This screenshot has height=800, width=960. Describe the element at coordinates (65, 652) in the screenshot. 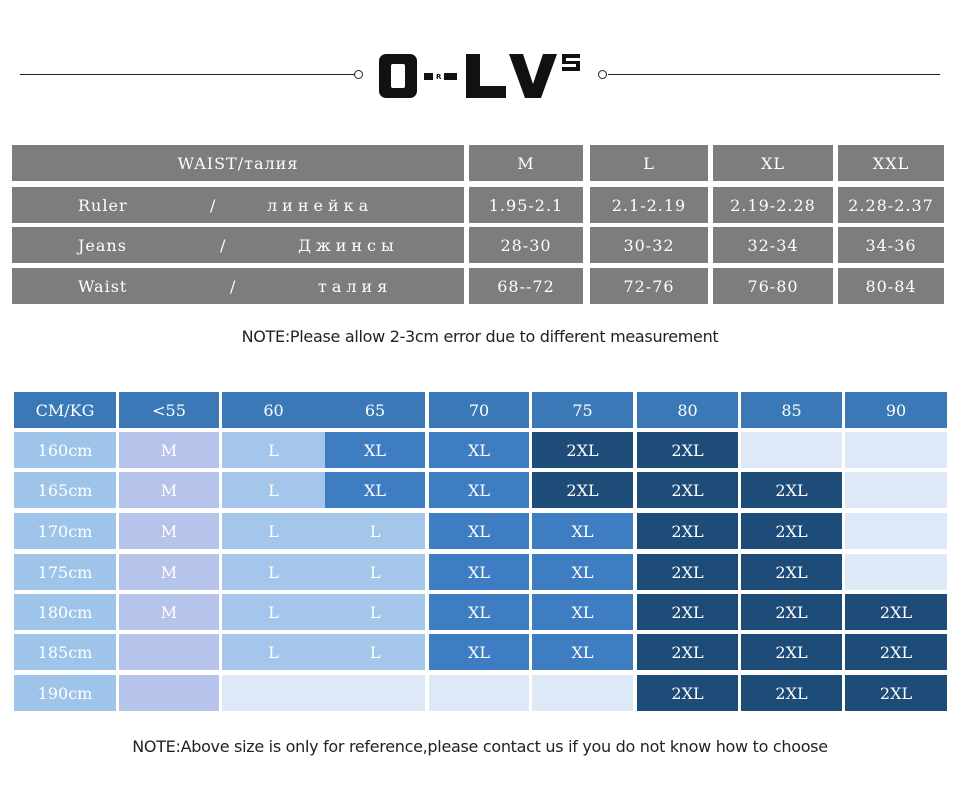

I see `hw-height-label: 185cm` at that location.